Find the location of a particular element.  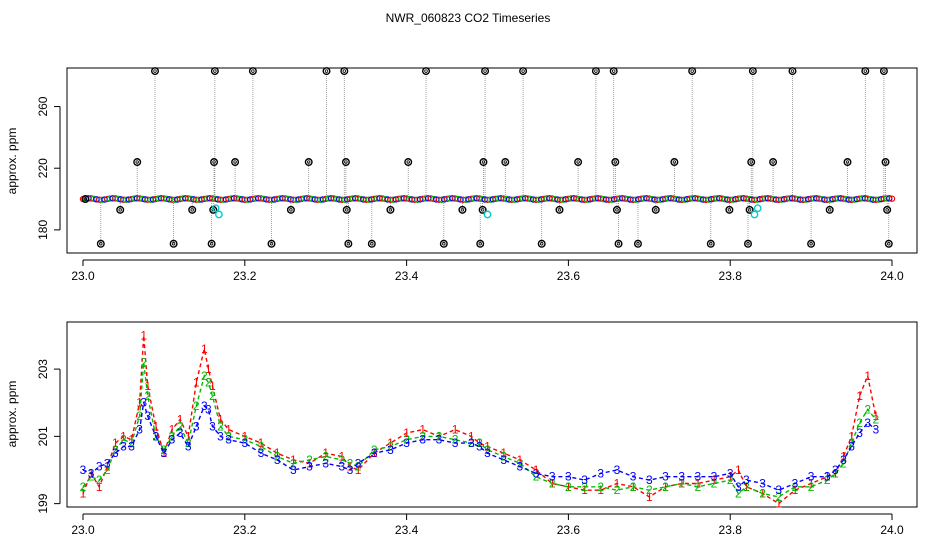

bottom-y-tick-label: 199 is located at coordinates (43, 503).